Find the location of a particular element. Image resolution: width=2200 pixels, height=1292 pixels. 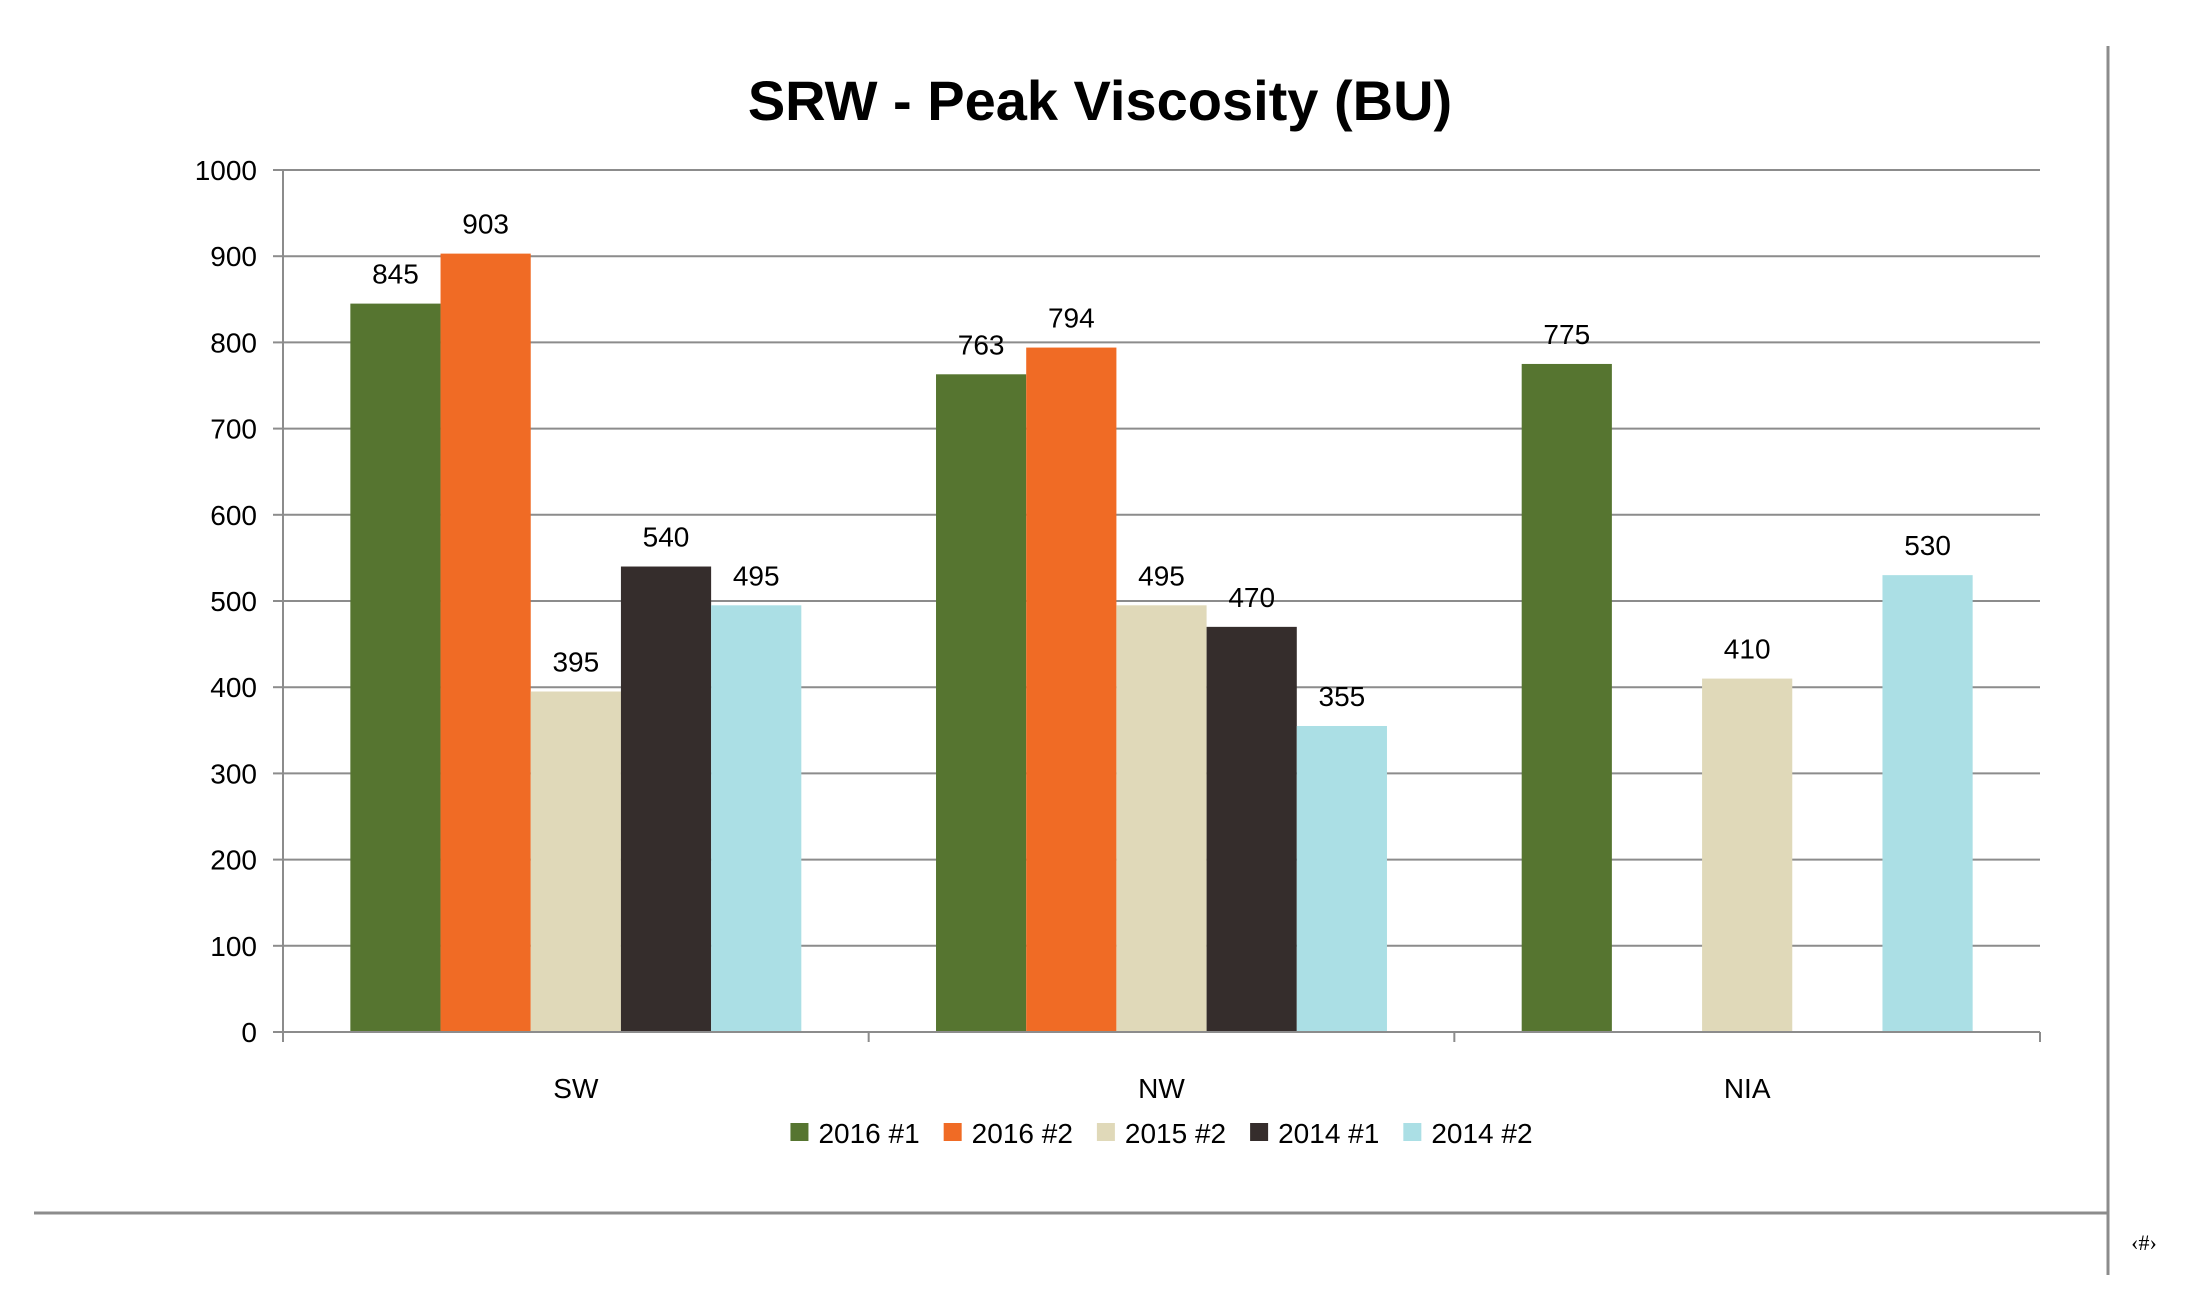

data-label: 470 is located at coordinates (1251, 597).